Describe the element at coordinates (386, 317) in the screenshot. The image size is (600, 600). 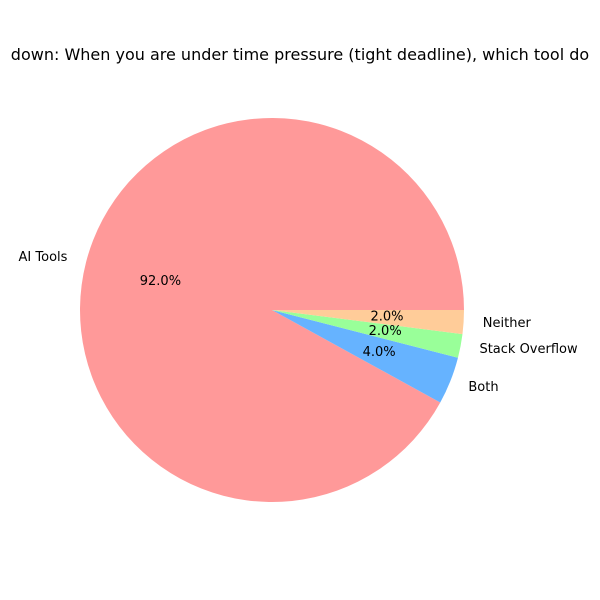
I see `slice-percent-neither: 2.0%` at that location.